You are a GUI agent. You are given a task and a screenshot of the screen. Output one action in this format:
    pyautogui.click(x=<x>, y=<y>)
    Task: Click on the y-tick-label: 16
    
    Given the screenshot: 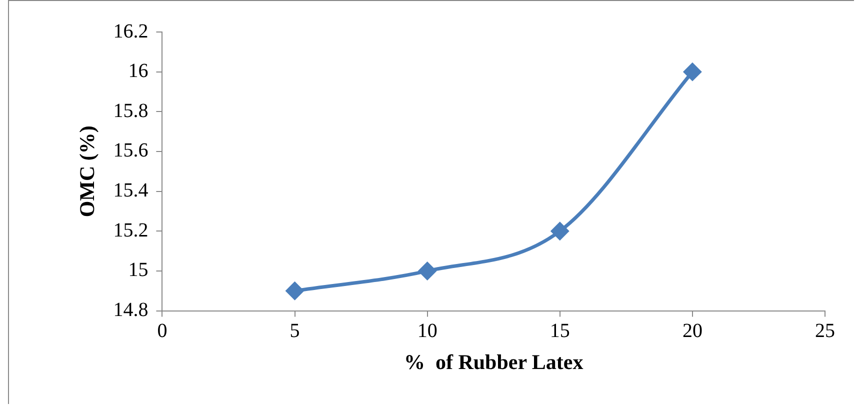 What is the action you would take?
    pyautogui.click(x=138, y=71)
    